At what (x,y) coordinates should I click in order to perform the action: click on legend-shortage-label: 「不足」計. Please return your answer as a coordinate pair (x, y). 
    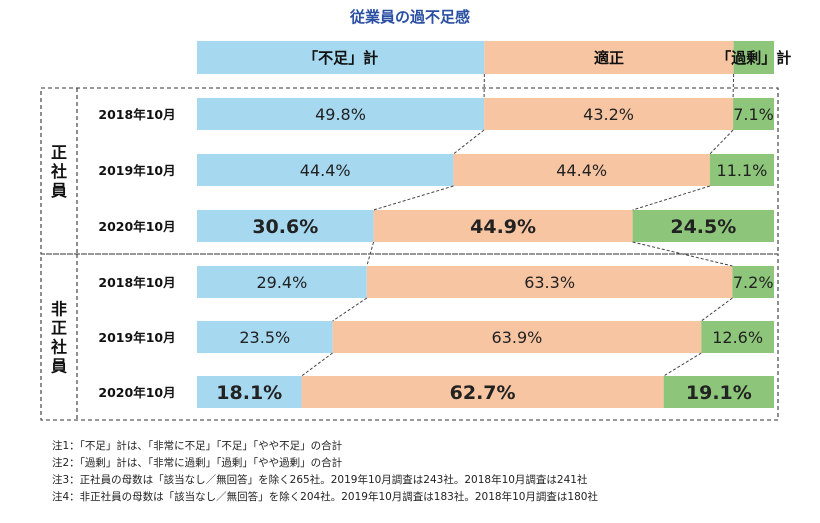
    Looking at the image, I should click on (340, 58).